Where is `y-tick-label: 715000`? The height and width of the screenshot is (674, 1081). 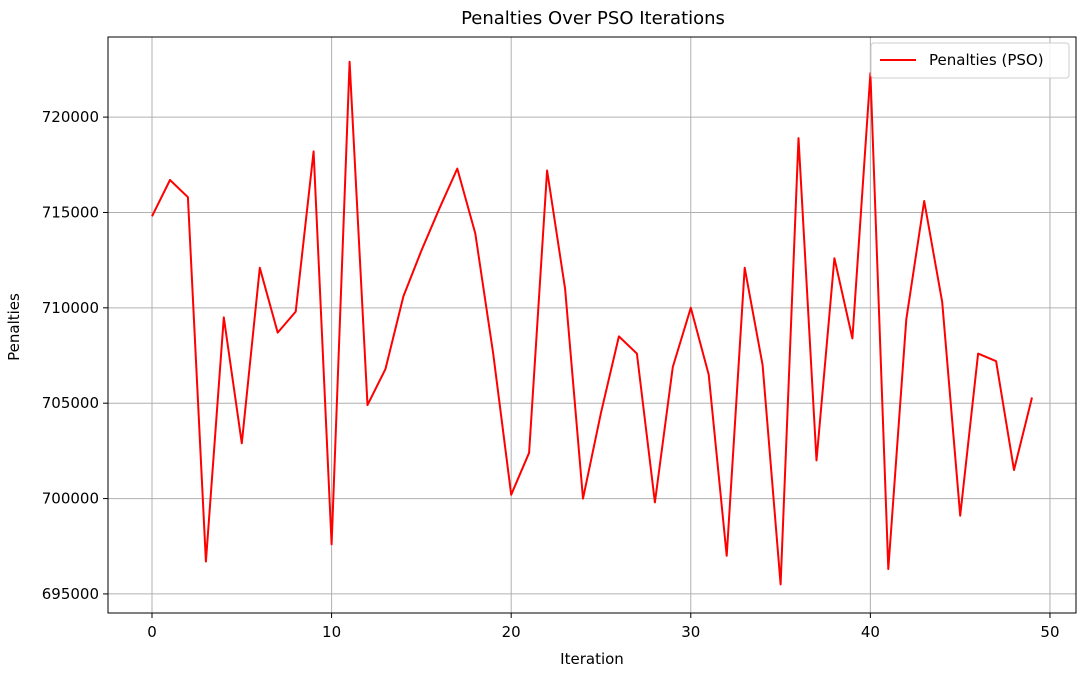 y-tick-label: 715000 is located at coordinates (70, 212).